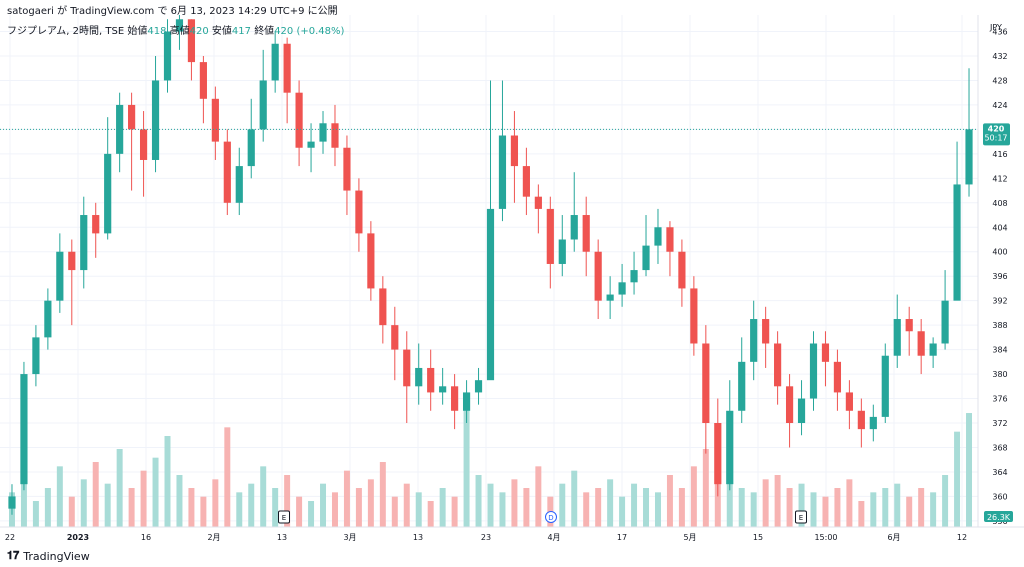  What do you see at coordinates (999, 472) in the screenshot?
I see `y-tick-label: 364` at bounding box center [999, 472].